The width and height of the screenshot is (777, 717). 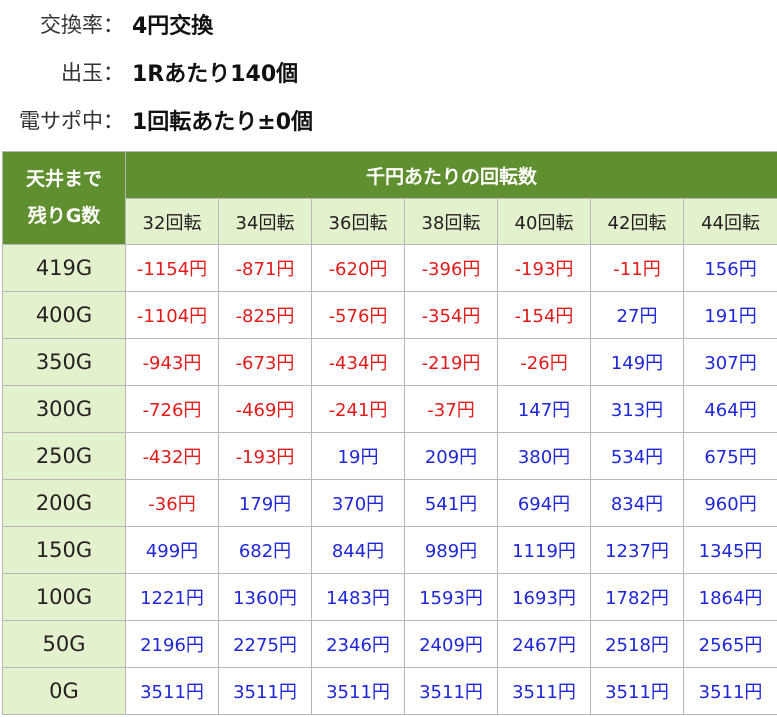 I want to click on table-row: 50G 2196円 2275円 2346円 2409円 2467円 2518円 2565円, so click(x=389, y=644).